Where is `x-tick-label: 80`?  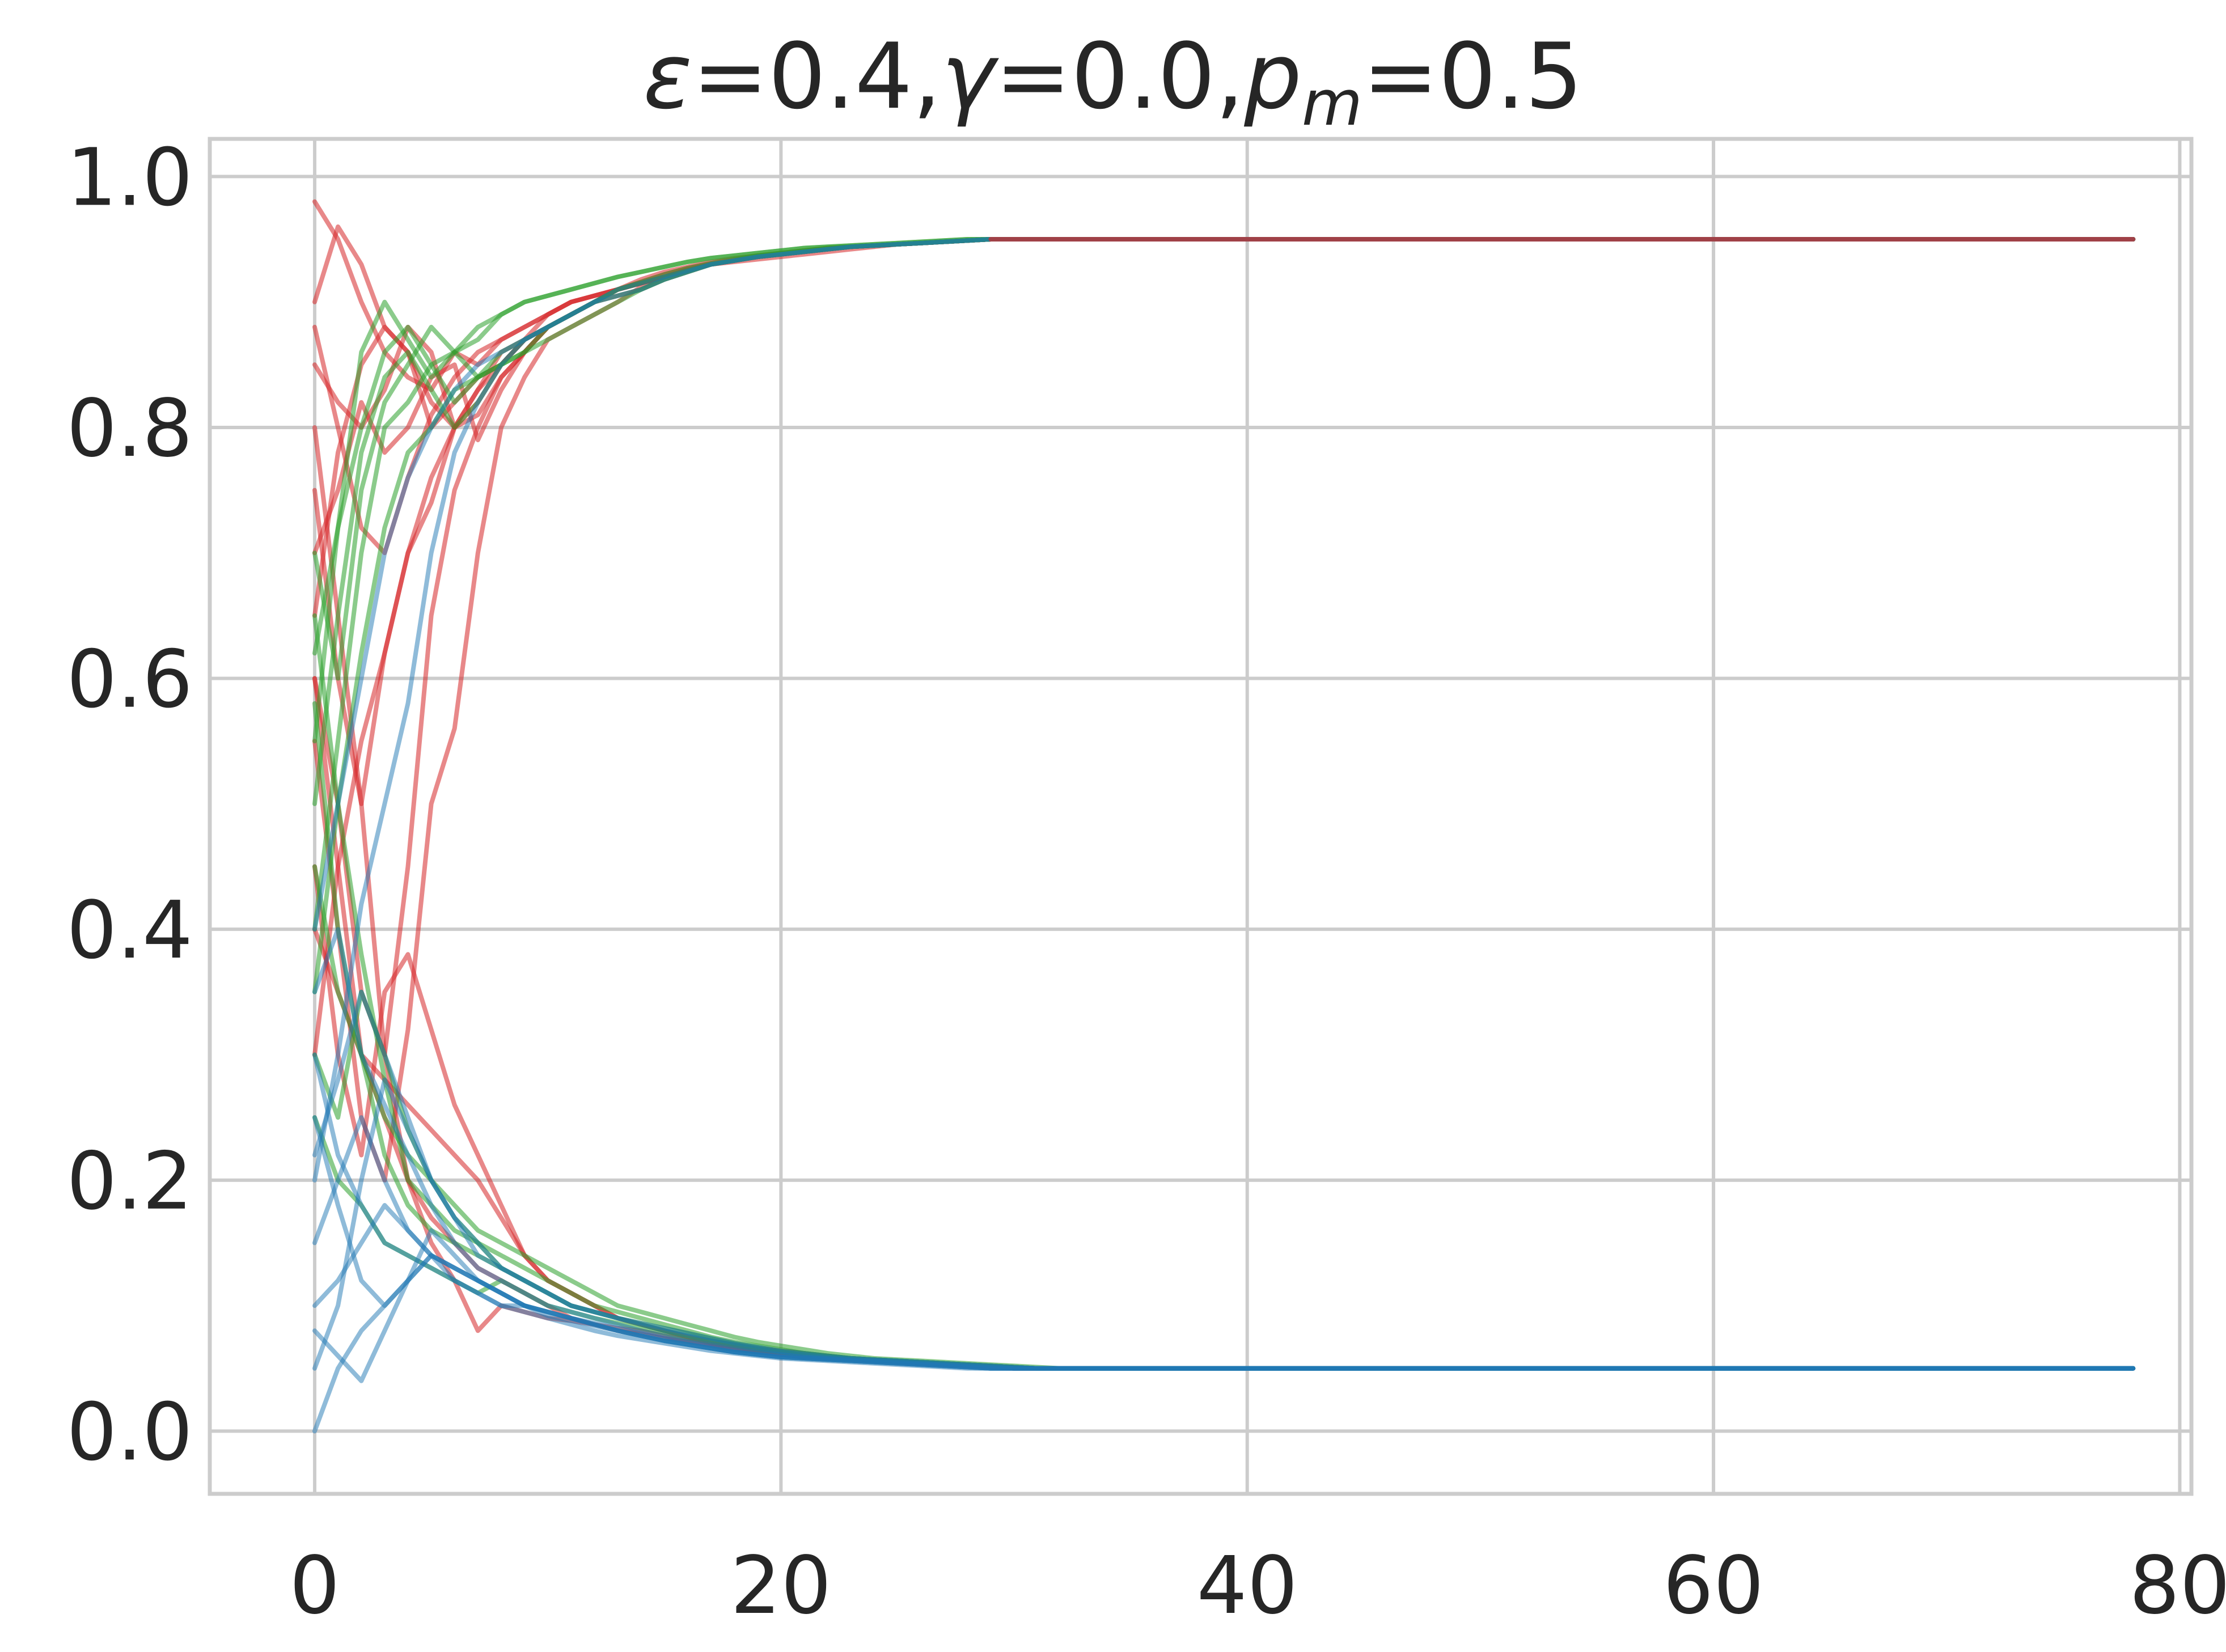
x-tick-label: 80 is located at coordinates (2177, 1586).